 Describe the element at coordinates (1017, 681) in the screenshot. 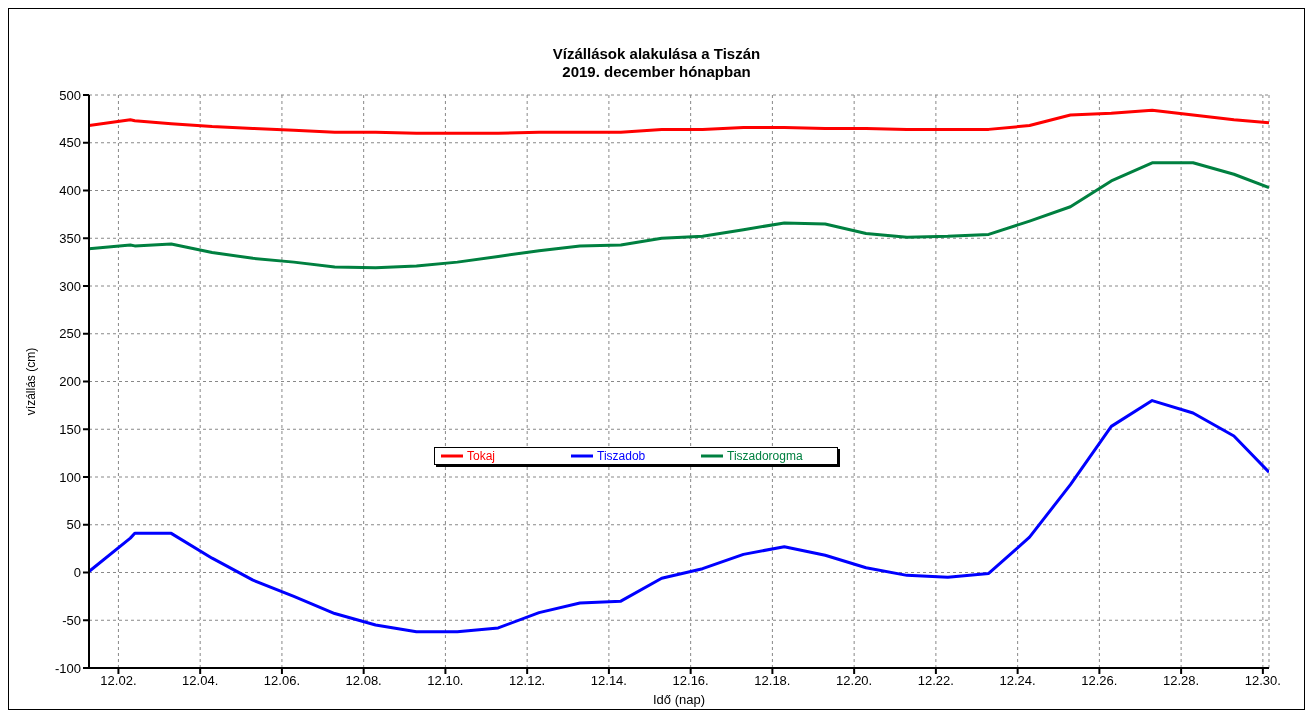

I see `x-tick-label: 12.24.` at that location.